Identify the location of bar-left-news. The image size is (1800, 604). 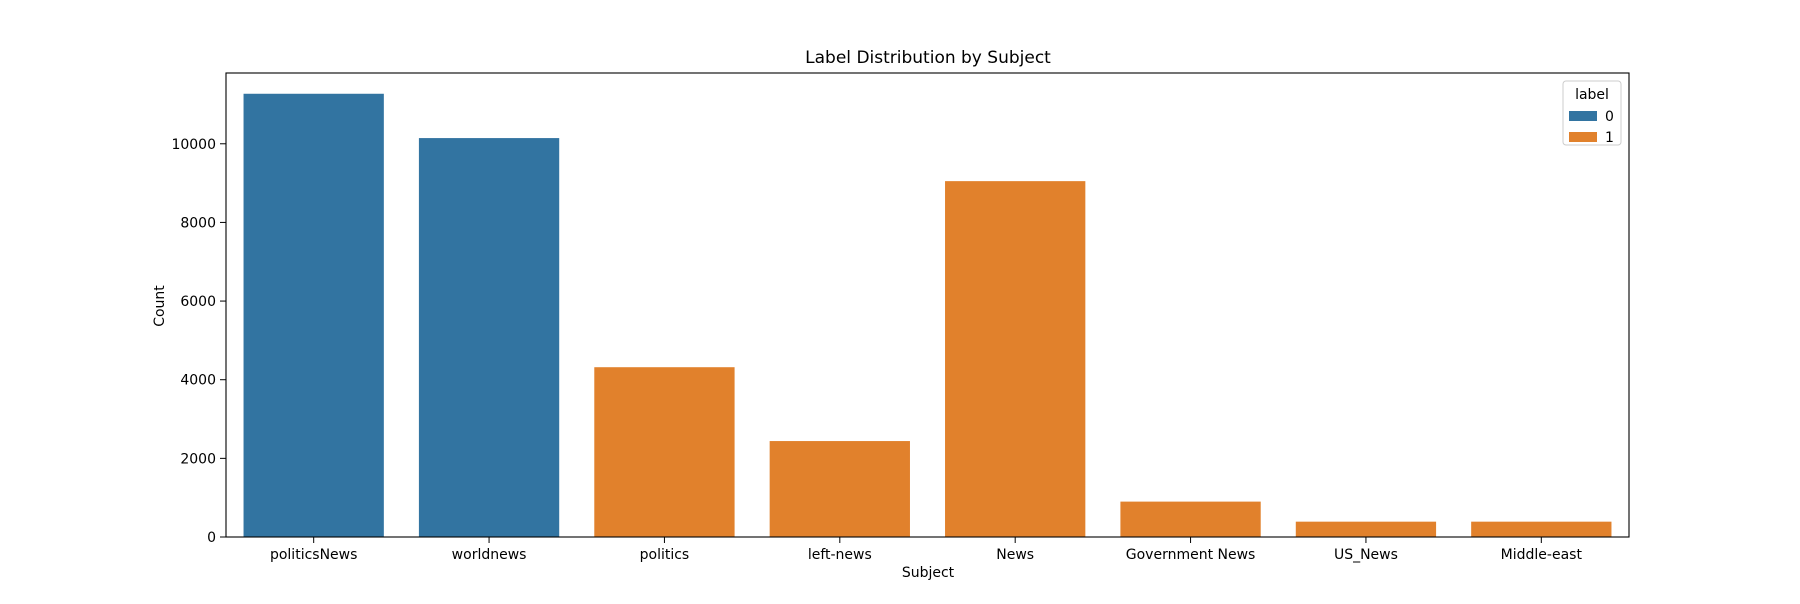
(839, 489).